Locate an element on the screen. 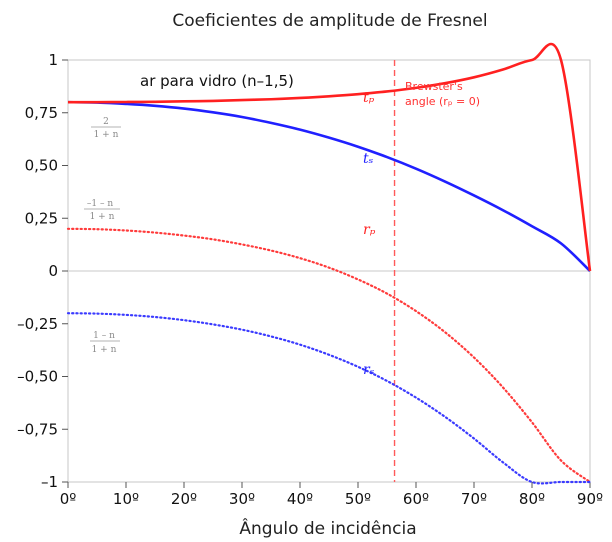 The height and width of the screenshot is (542, 612). x-tick-label: 90º is located at coordinates (590, 499).